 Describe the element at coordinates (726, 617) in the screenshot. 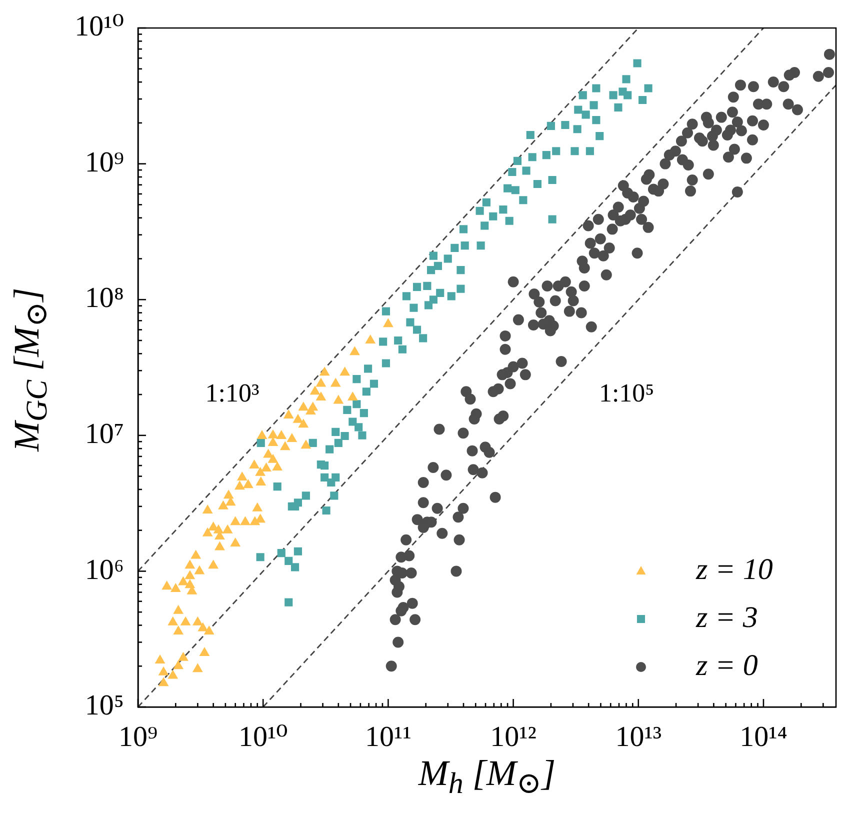

I see `legend-label: z = 3` at that location.